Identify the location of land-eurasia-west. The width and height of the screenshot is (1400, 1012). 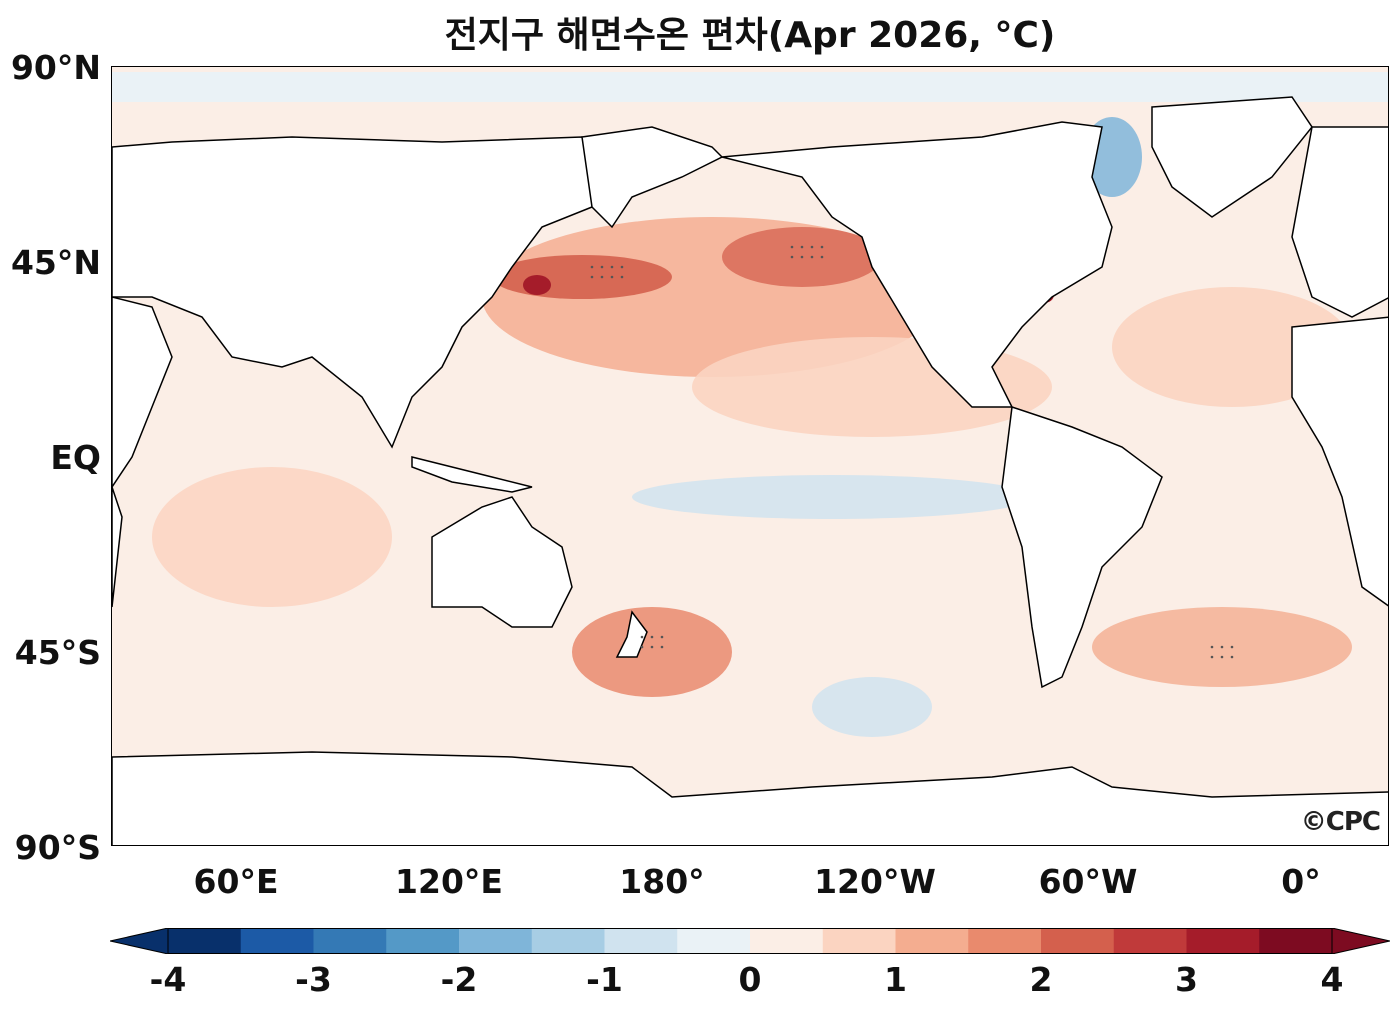
(362, 292).